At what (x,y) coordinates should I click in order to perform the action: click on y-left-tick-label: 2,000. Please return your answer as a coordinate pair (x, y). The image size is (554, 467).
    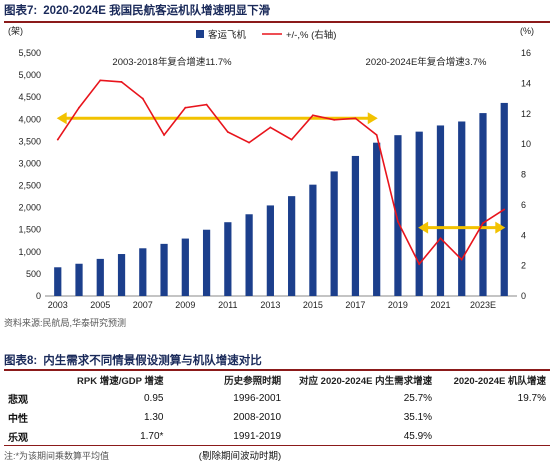
    Looking at the image, I should click on (29, 208).